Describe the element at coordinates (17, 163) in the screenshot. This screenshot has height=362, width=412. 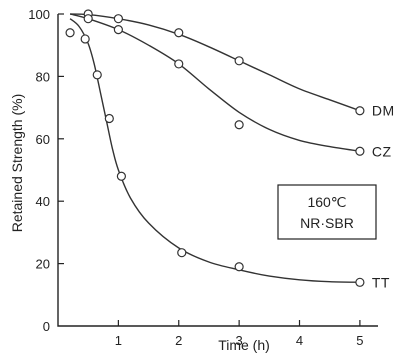
I see `y-axis-label: Retained Strength (%)` at that location.